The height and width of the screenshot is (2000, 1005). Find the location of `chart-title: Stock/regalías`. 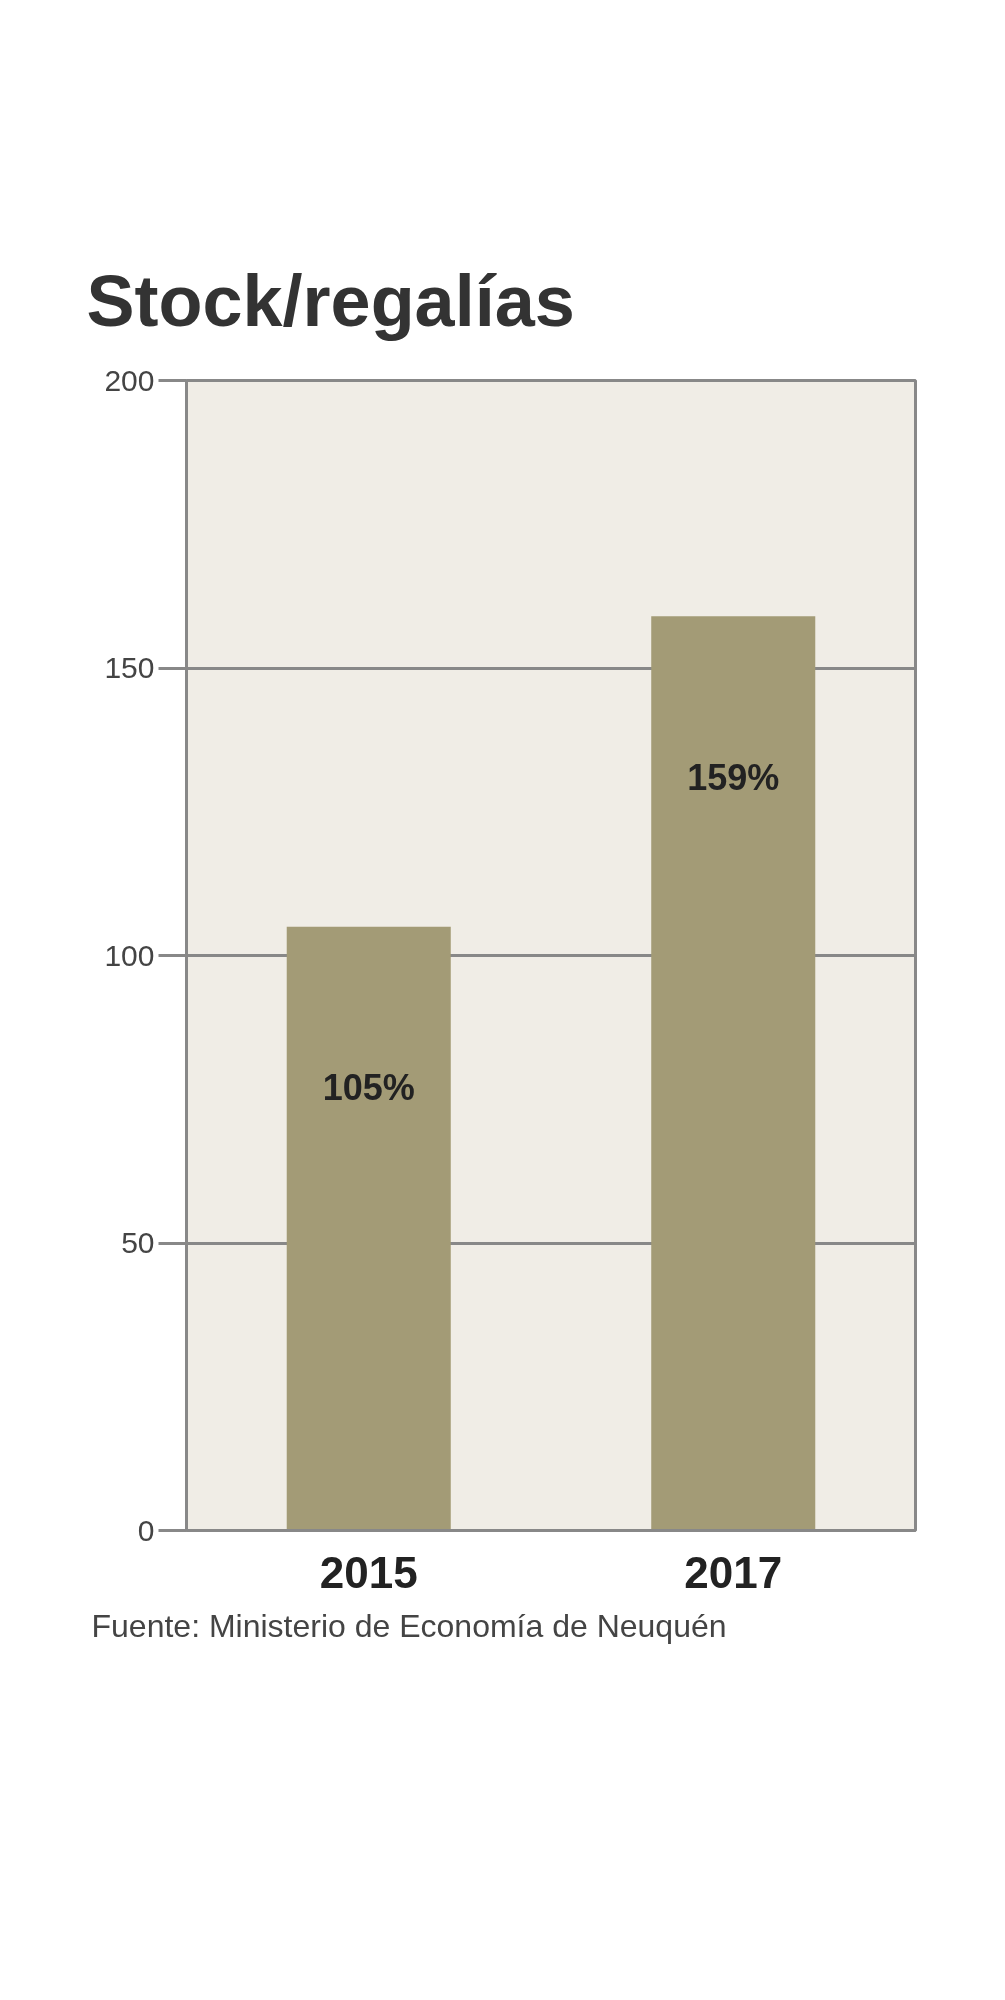

chart-title: Stock/regalías is located at coordinates (330, 300).